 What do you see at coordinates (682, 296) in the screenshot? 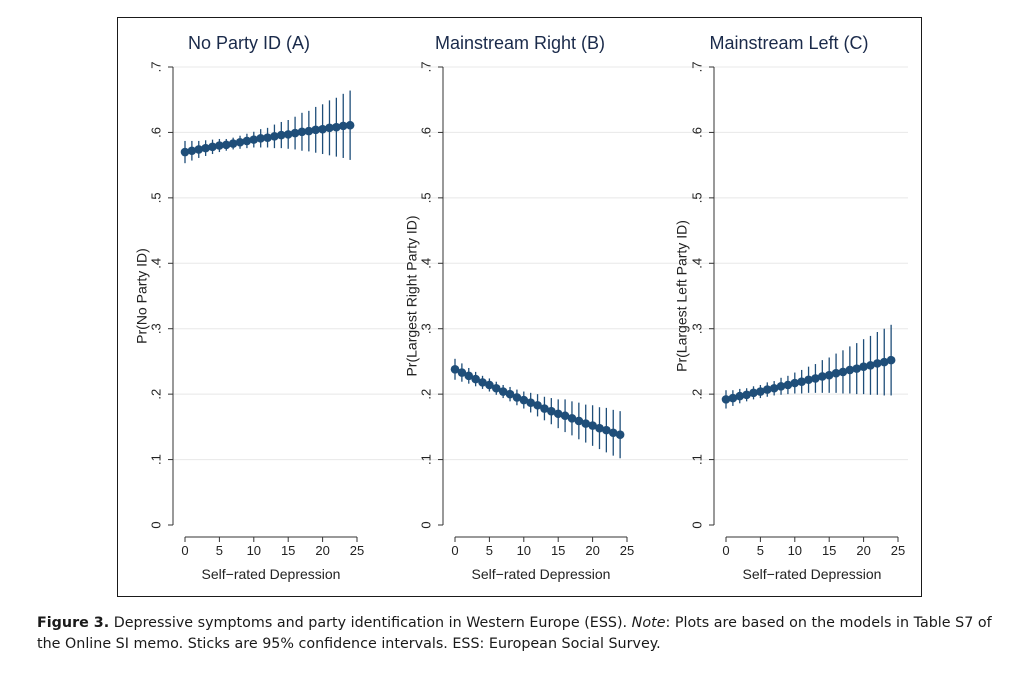
I see `y-axis-label: Pr(Largest Left Party ID)` at bounding box center [682, 296].